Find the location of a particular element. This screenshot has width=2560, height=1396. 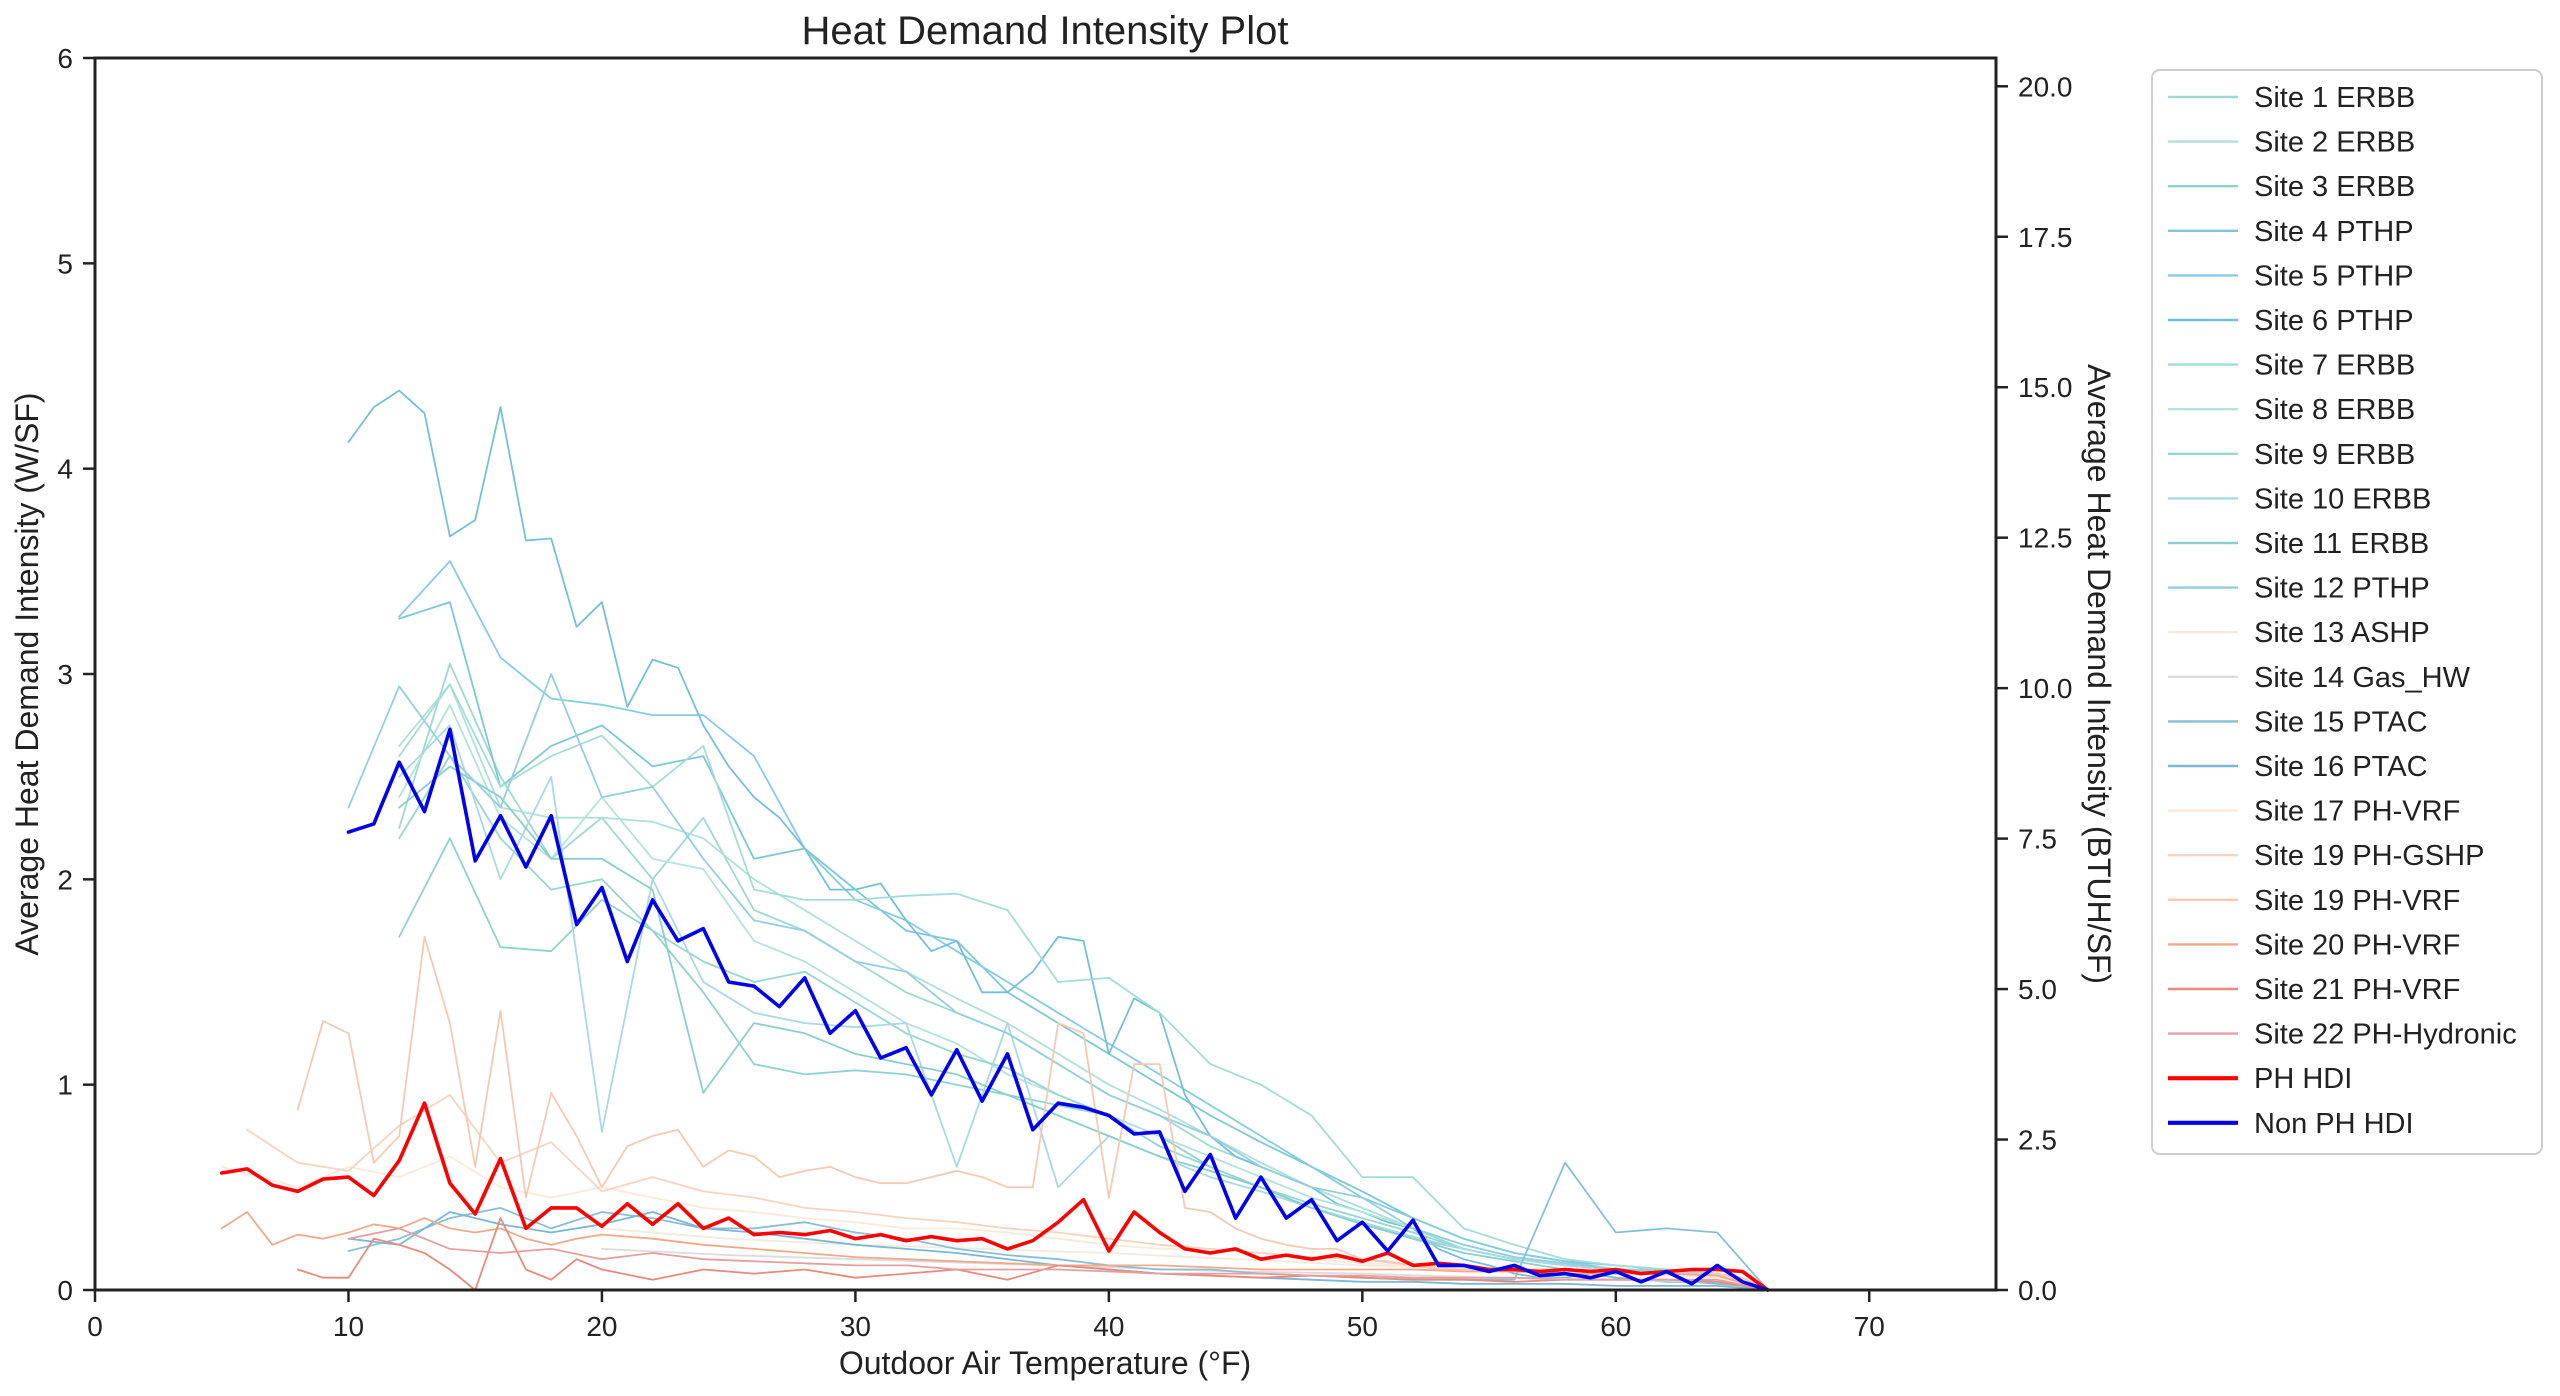

y2-tick-label: 0.0 is located at coordinates (2037, 1290).